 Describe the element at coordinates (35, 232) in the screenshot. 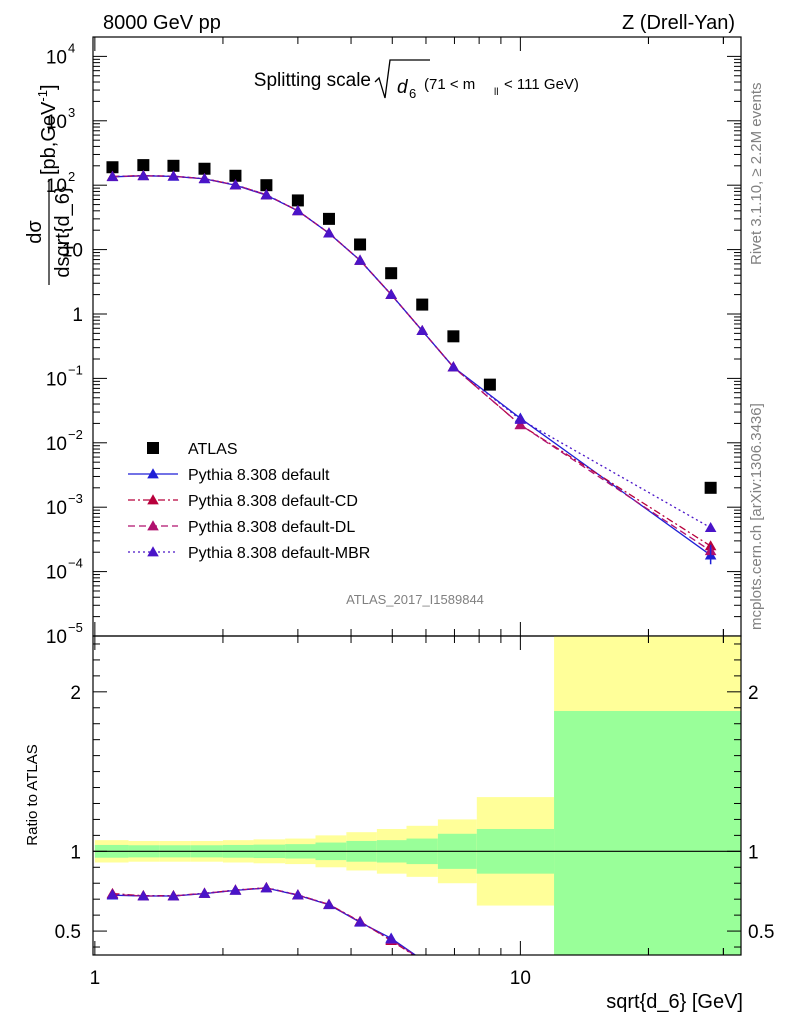

I see `y-label-numerator: dσ` at that location.